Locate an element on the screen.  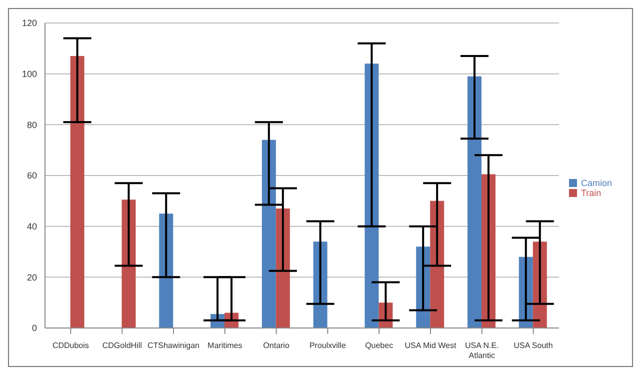
y-tick-label: 40 is located at coordinates (31, 227).